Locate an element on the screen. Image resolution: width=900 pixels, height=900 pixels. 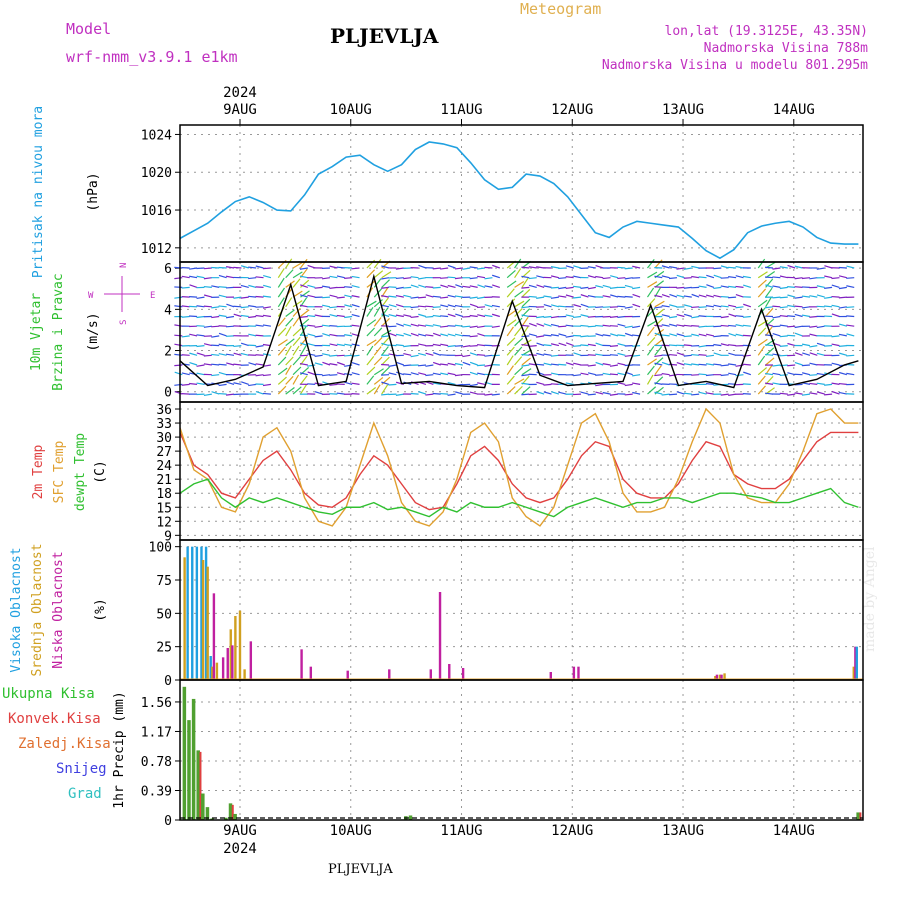
panel-frame is located at coordinates (521, 750).